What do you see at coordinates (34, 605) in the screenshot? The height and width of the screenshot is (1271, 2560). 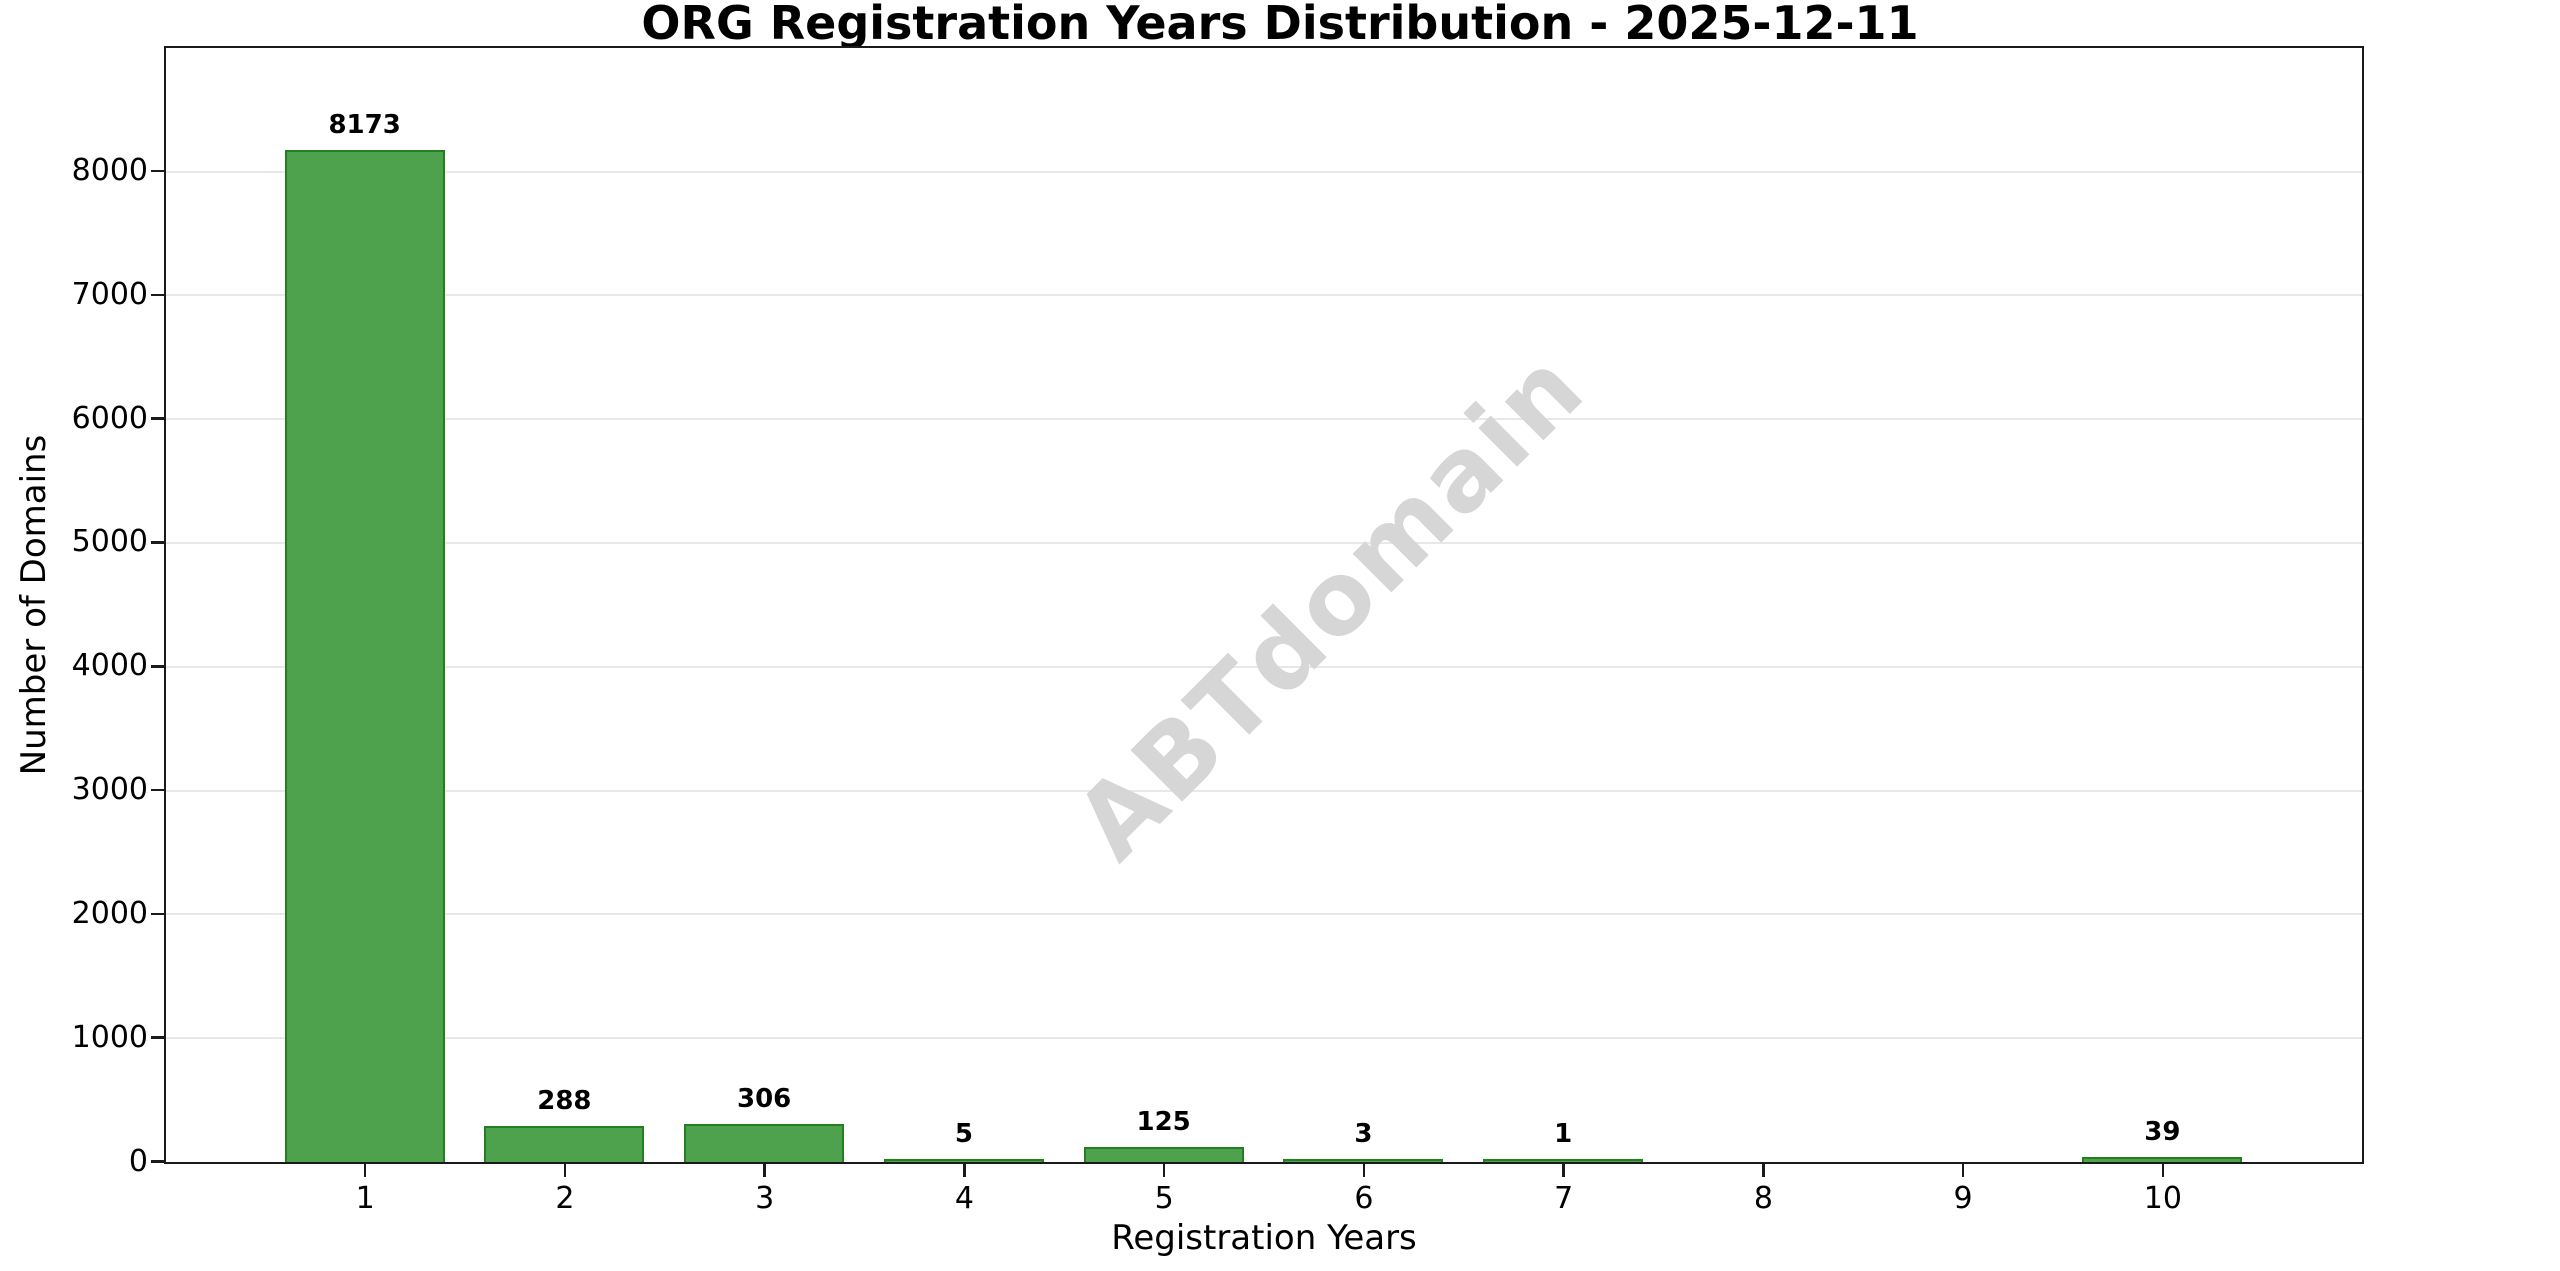 I see `y-axis-label: Number of Domains` at bounding box center [34, 605].